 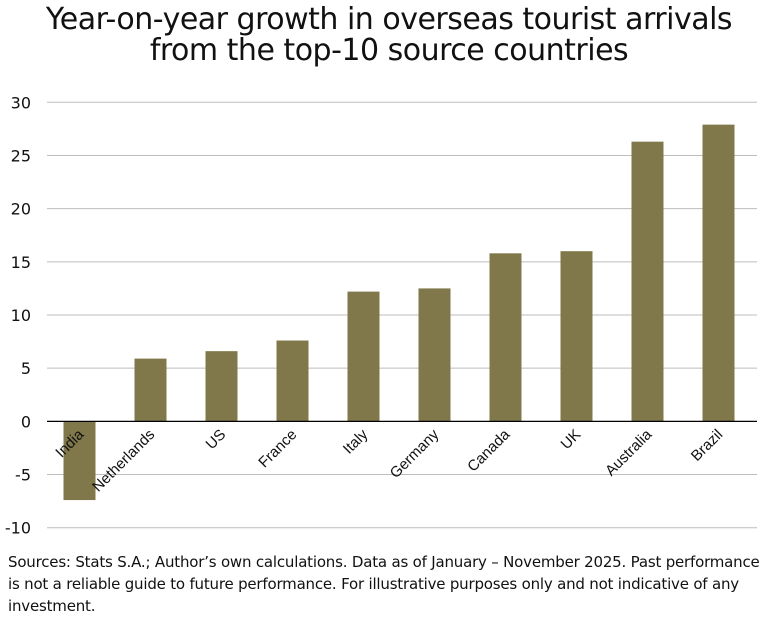 I want to click on bar-canada, so click(x=505, y=337).